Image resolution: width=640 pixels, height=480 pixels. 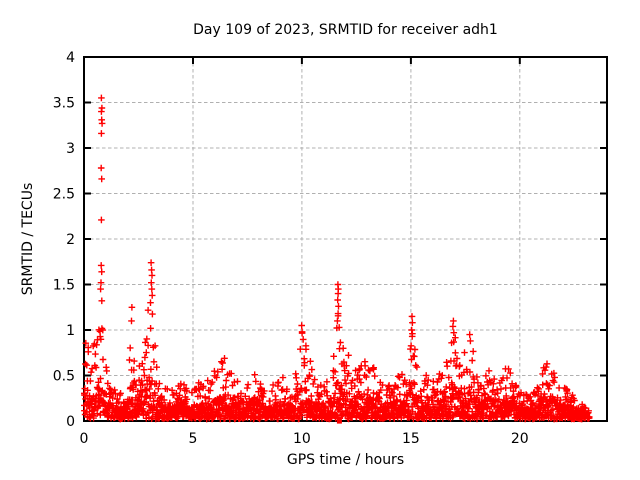 I want to click on y-tick-label: 3, so click(x=70, y=149).